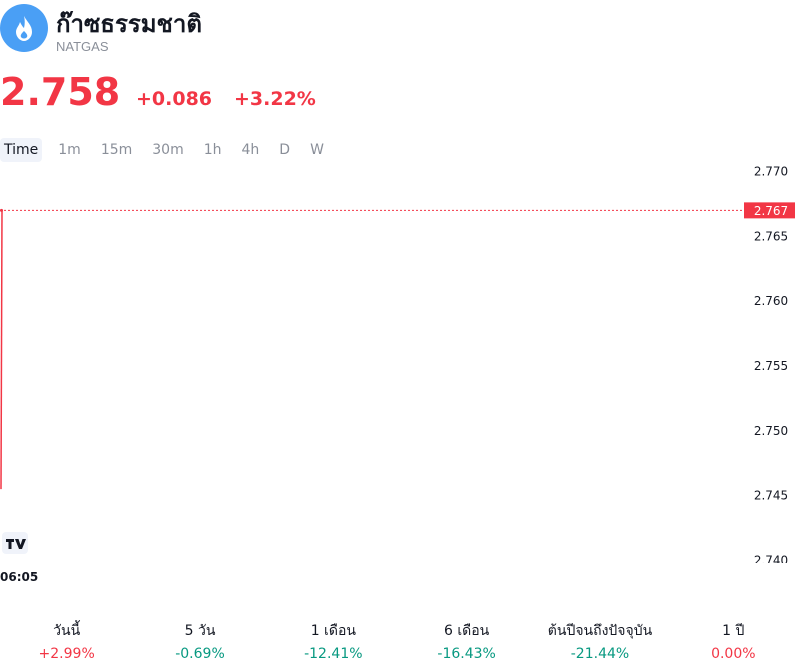 Image resolution: width=800 pixels, height=671 pixels. I want to click on y-tick-label: 2.740, so click(771, 560).